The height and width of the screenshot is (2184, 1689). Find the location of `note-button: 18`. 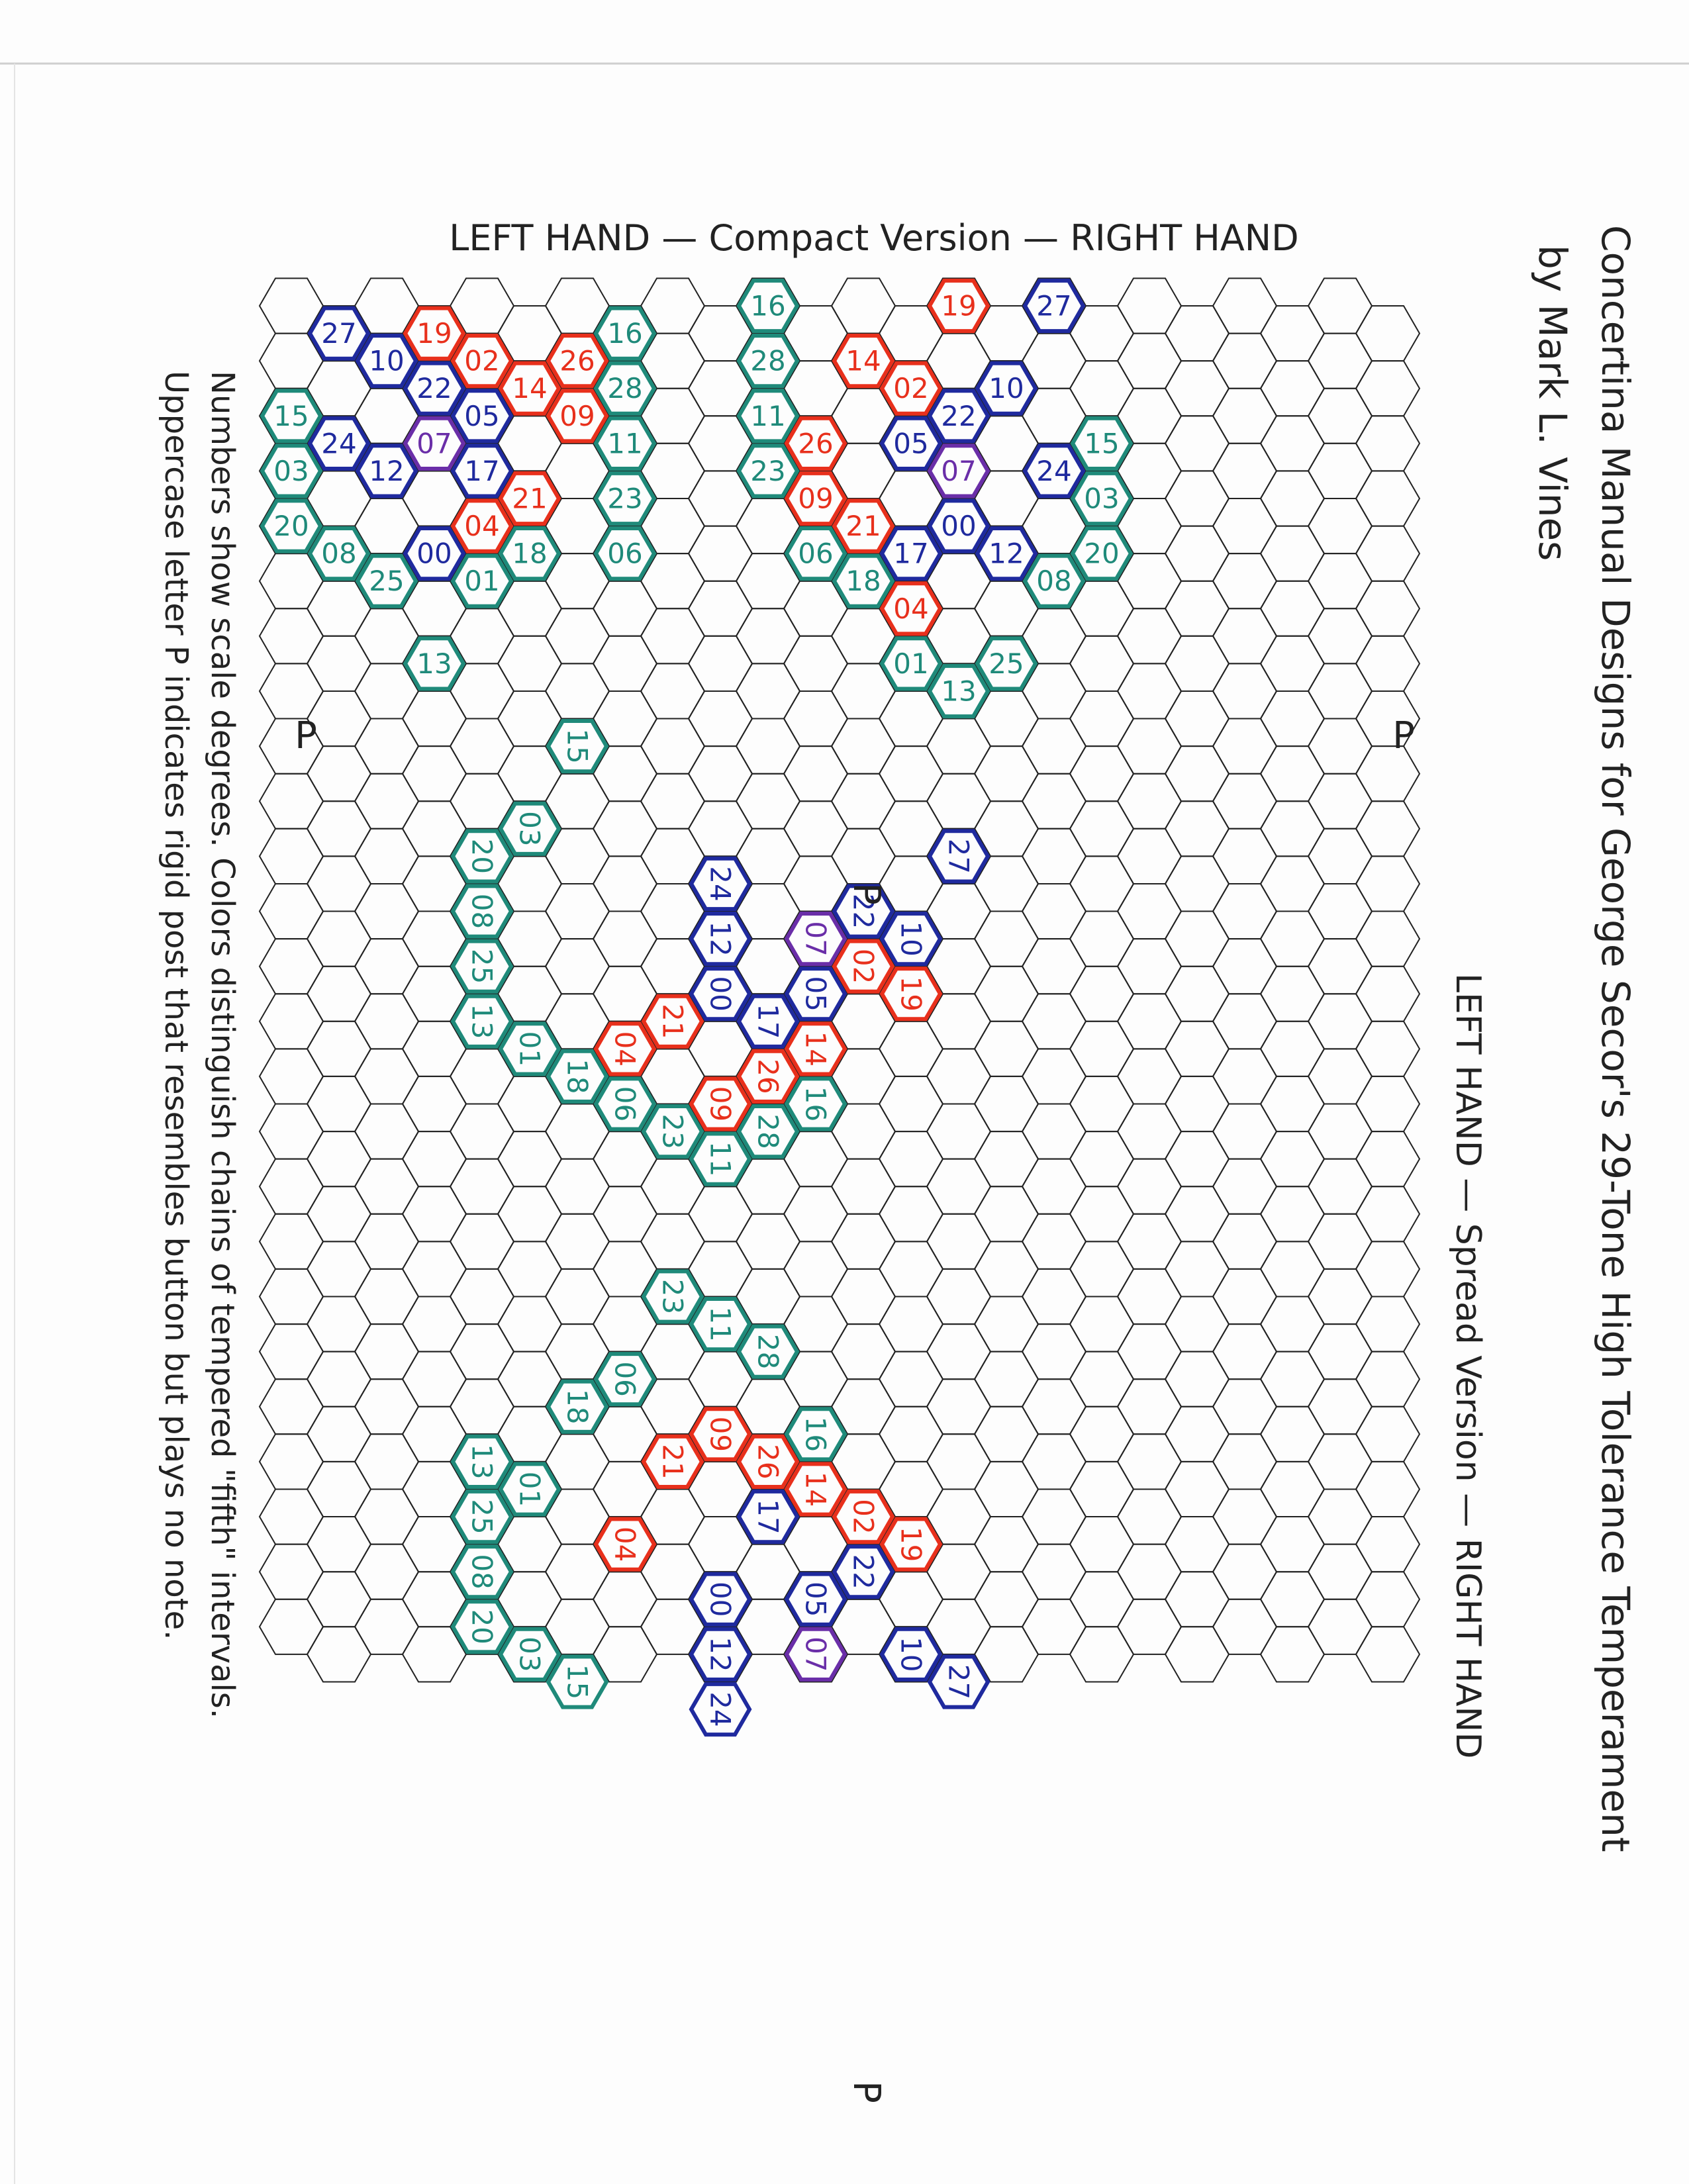

note-button: 18 is located at coordinates (863, 580).